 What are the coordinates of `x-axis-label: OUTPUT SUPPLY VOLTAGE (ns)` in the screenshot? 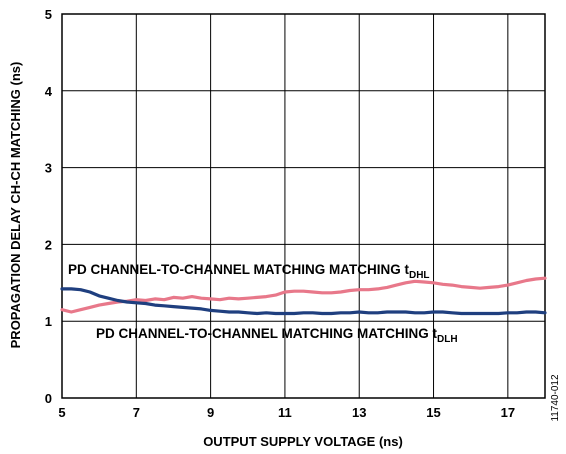 It's located at (303, 441).